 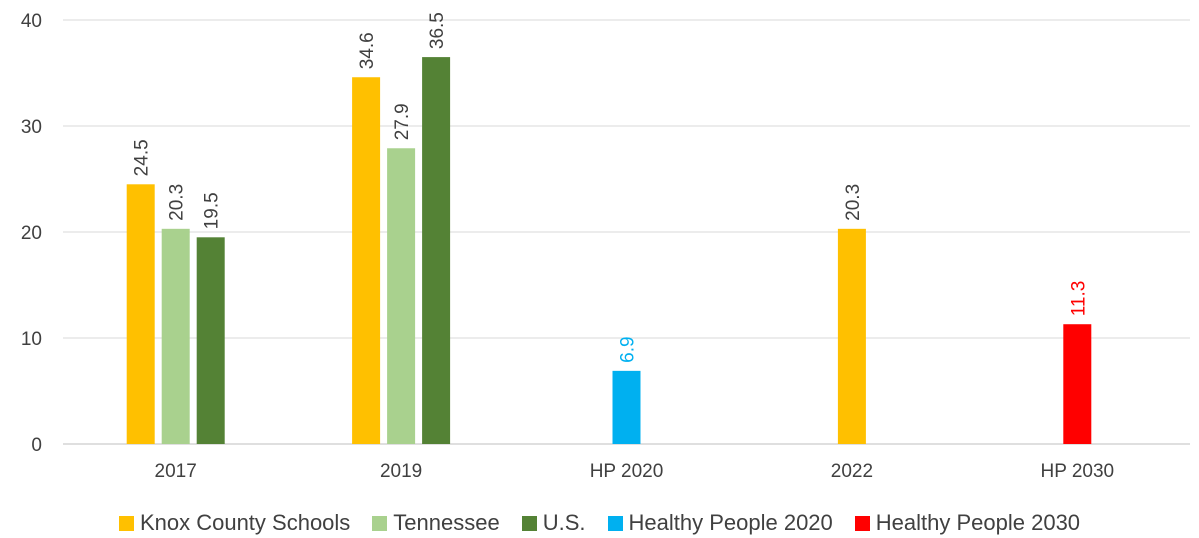 What do you see at coordinates (31, 127) in the screenshot?
I see `y-tick-label: 30` at bounding box center [31, 127].